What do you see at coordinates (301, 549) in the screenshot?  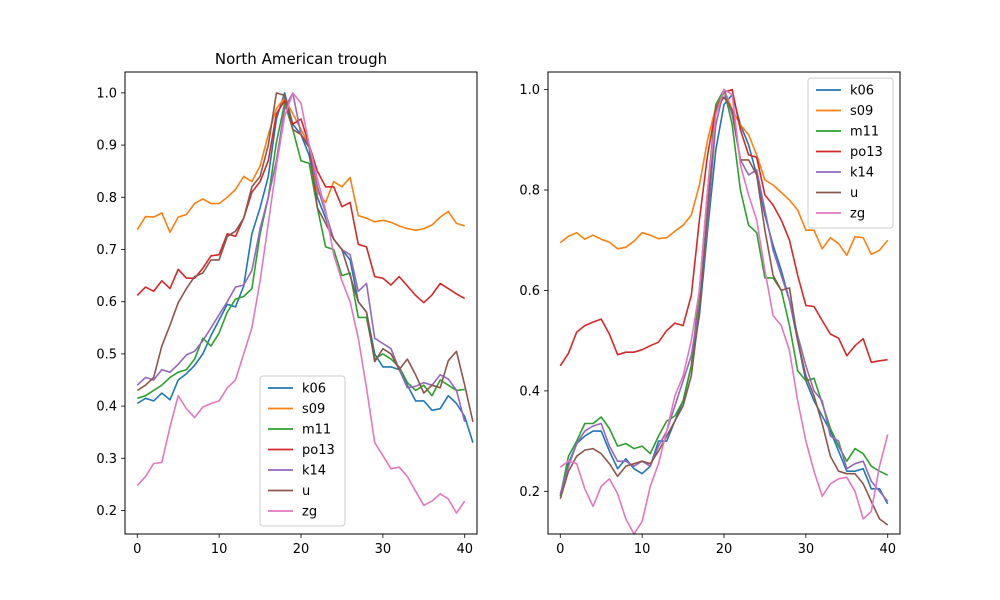 I see `left-x-tick-label: 20` at bounding box center [301, 549].